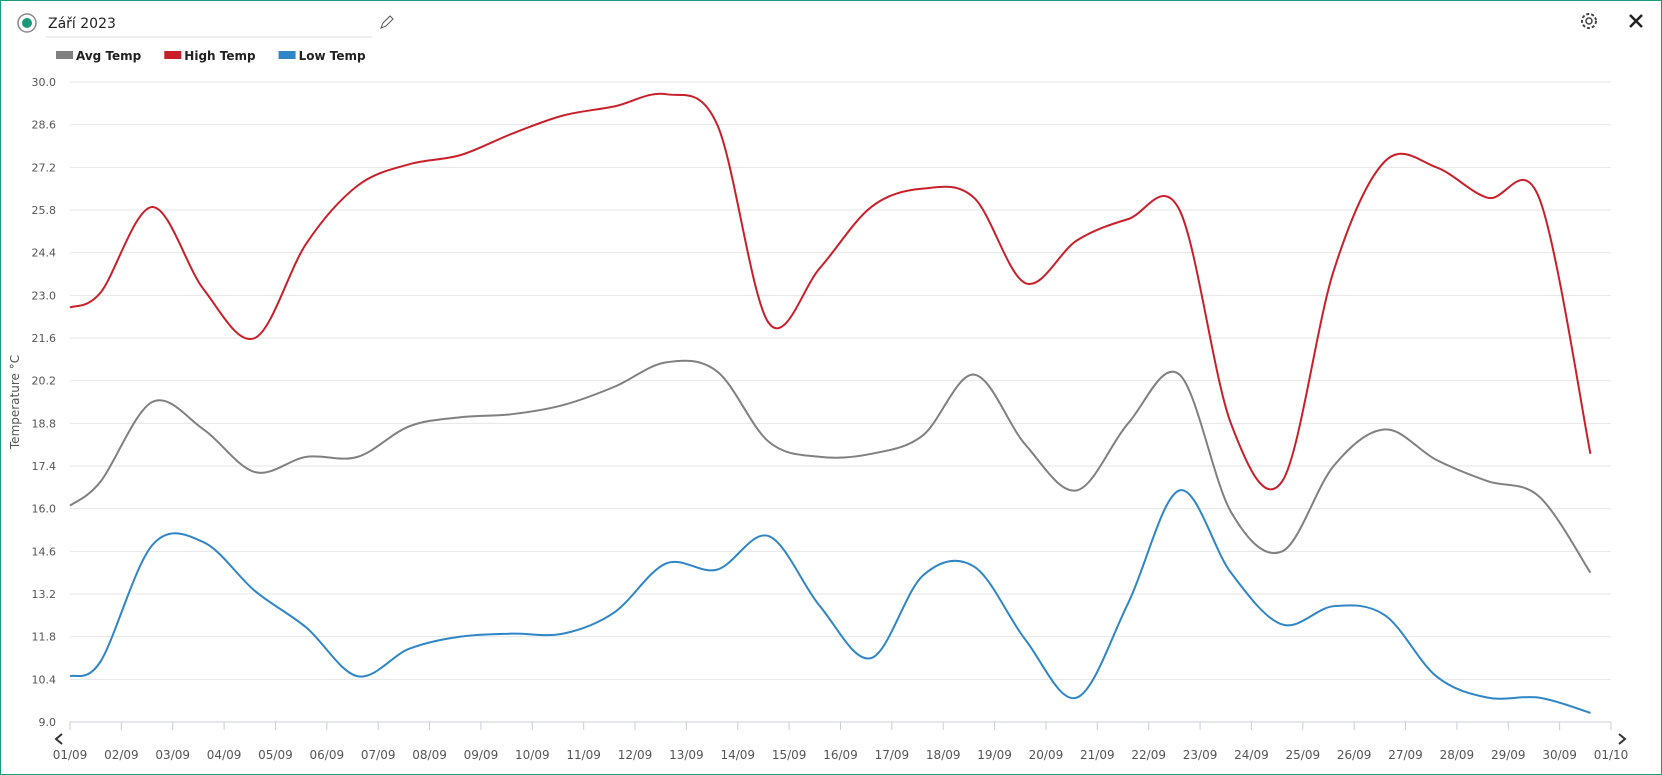 Image resolution: width=1662 pixels, height=775 pixels. I want to click on x-tick-label: 23/09, so click(1200, 755).